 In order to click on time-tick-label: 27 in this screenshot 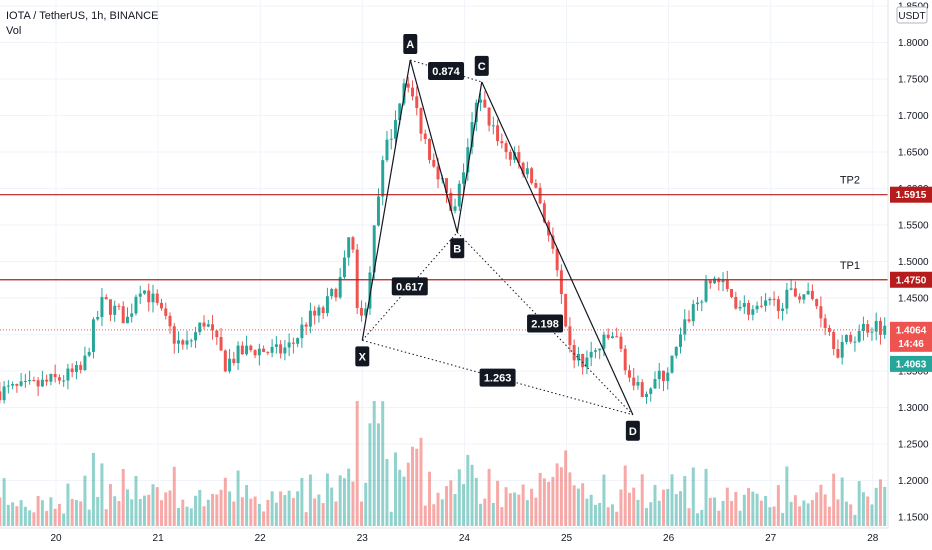, I will do `click(771, 538)`.